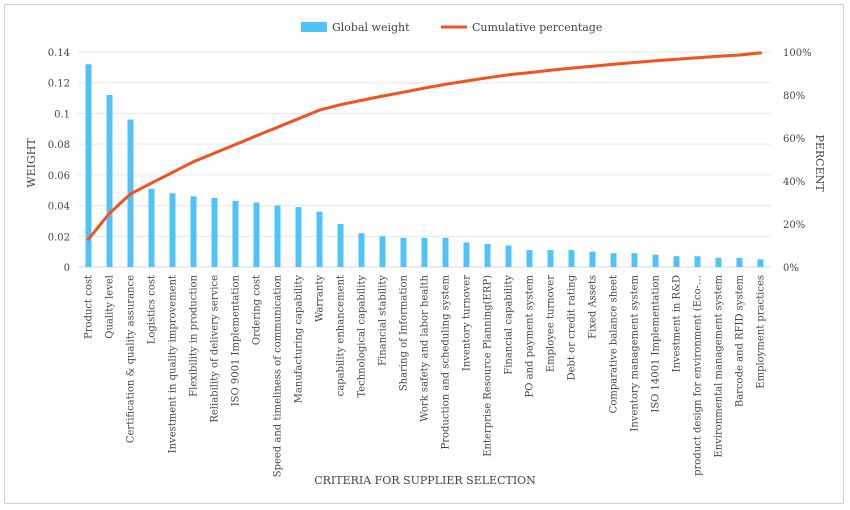 This screenshot has width=850, height=510. What do you see at coordinates (794, 96) in the screenshot?
I see `y2-tick-label: 80%` at bounding box center [794, 96].